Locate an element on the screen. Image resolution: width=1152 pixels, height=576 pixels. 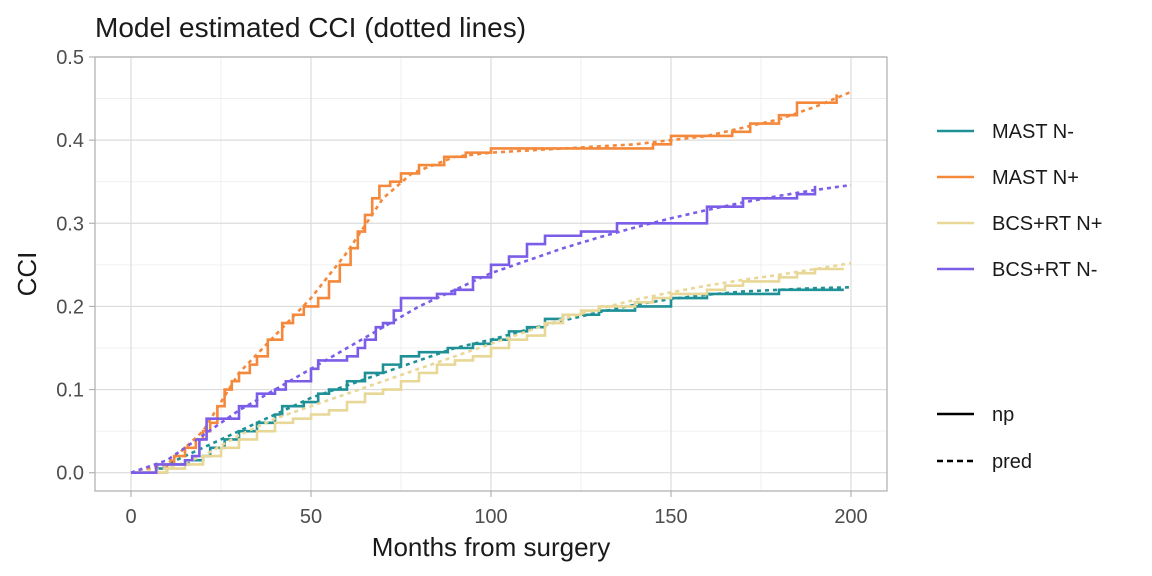
x-tick-label: 0 is located at coordinates (130, 517).